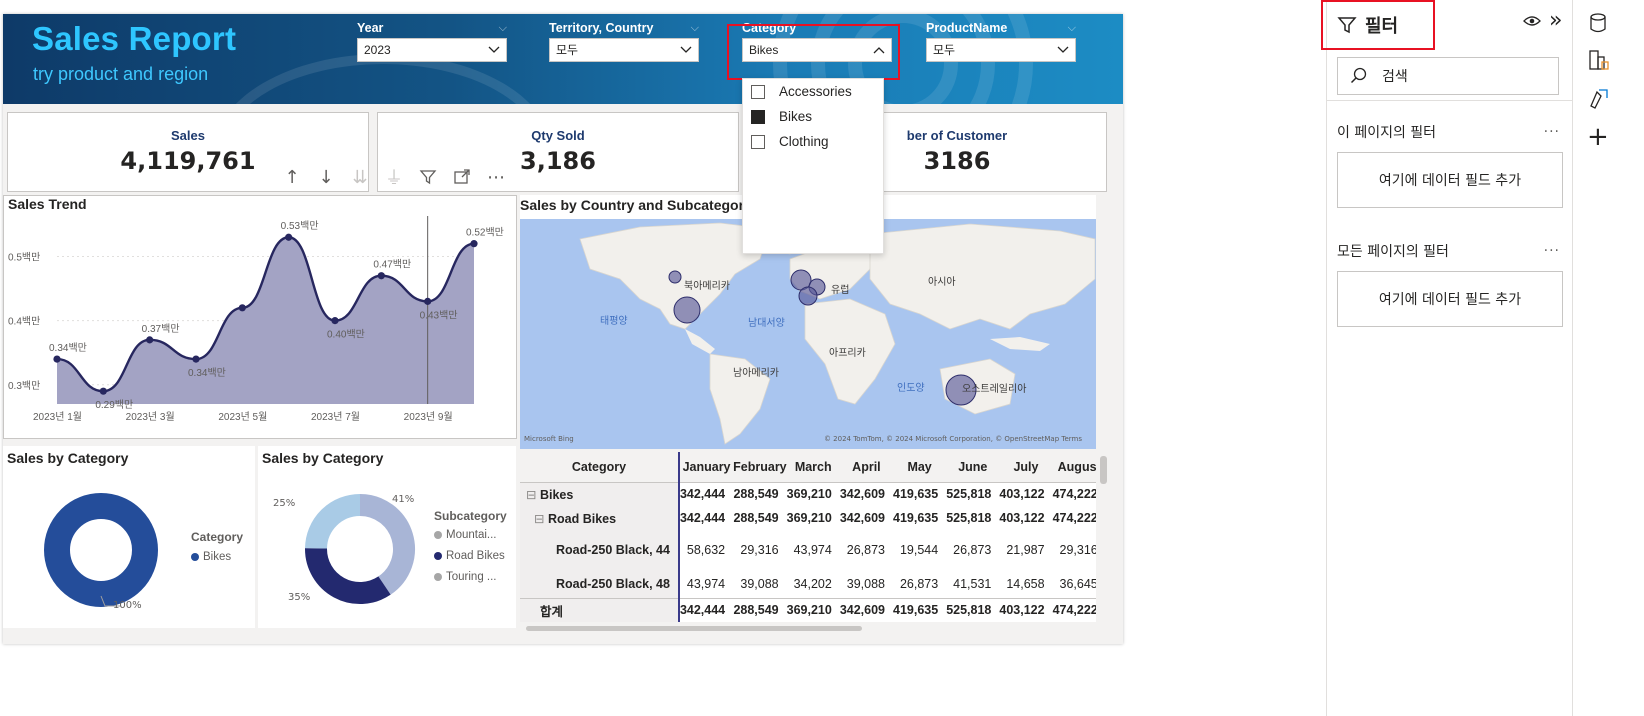 Image resolution: width=1644 pixels, height=716 pixels. I want to click on year-slicer: Year ⌵ 2023, so click(432, 40).